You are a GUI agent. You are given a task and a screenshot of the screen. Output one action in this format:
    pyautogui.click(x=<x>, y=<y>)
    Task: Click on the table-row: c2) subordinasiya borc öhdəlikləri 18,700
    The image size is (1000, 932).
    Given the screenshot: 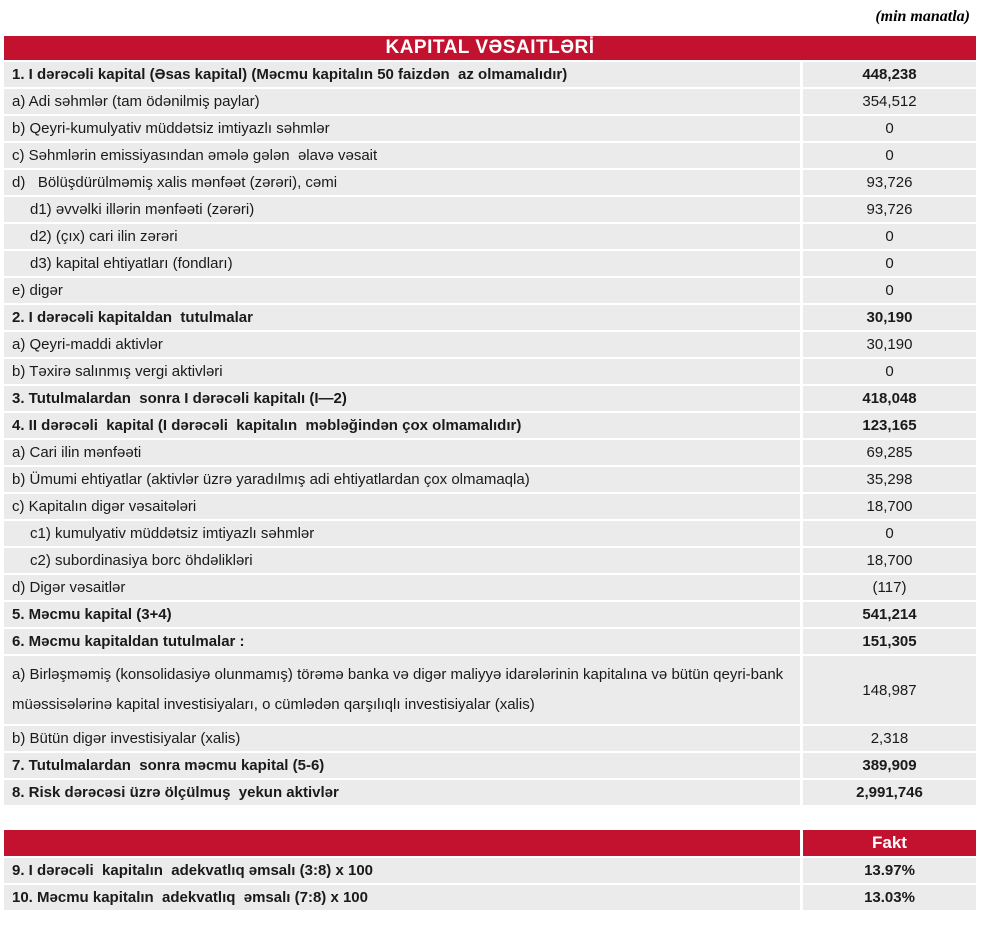 What is the action you would take?
    pyautogui.click(x=490, y=559)
    